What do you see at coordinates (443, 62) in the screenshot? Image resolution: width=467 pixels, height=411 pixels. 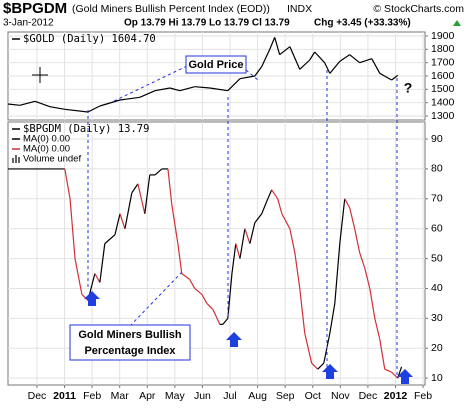 I see `y-tick-label: 1700` at bounding box center [443, 62].